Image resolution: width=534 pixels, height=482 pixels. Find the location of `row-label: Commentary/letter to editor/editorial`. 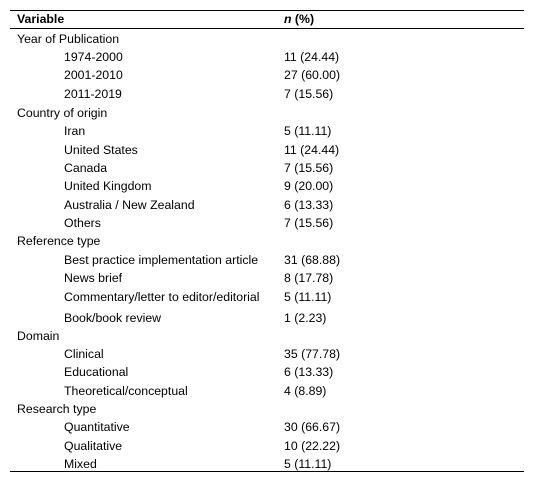

row-label: Commentary/letter to editor/editorial is located at coordinates (162, 297).